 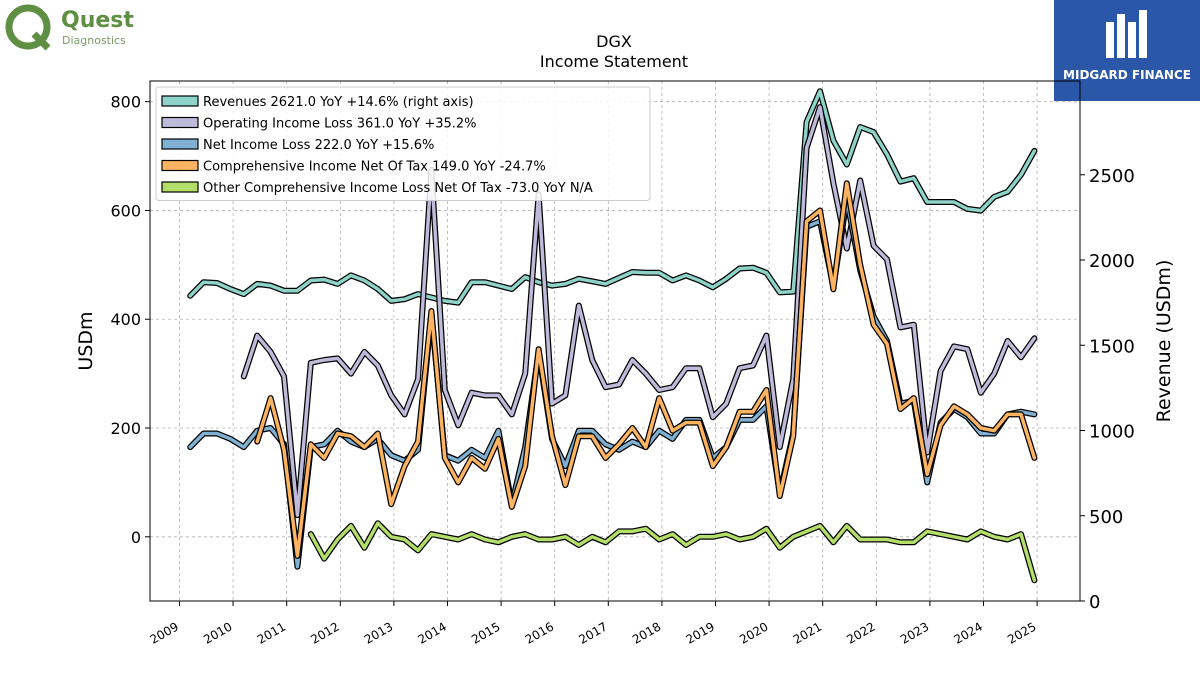 I want to click on y-tick-label: 600, so click(x=125, y=210).